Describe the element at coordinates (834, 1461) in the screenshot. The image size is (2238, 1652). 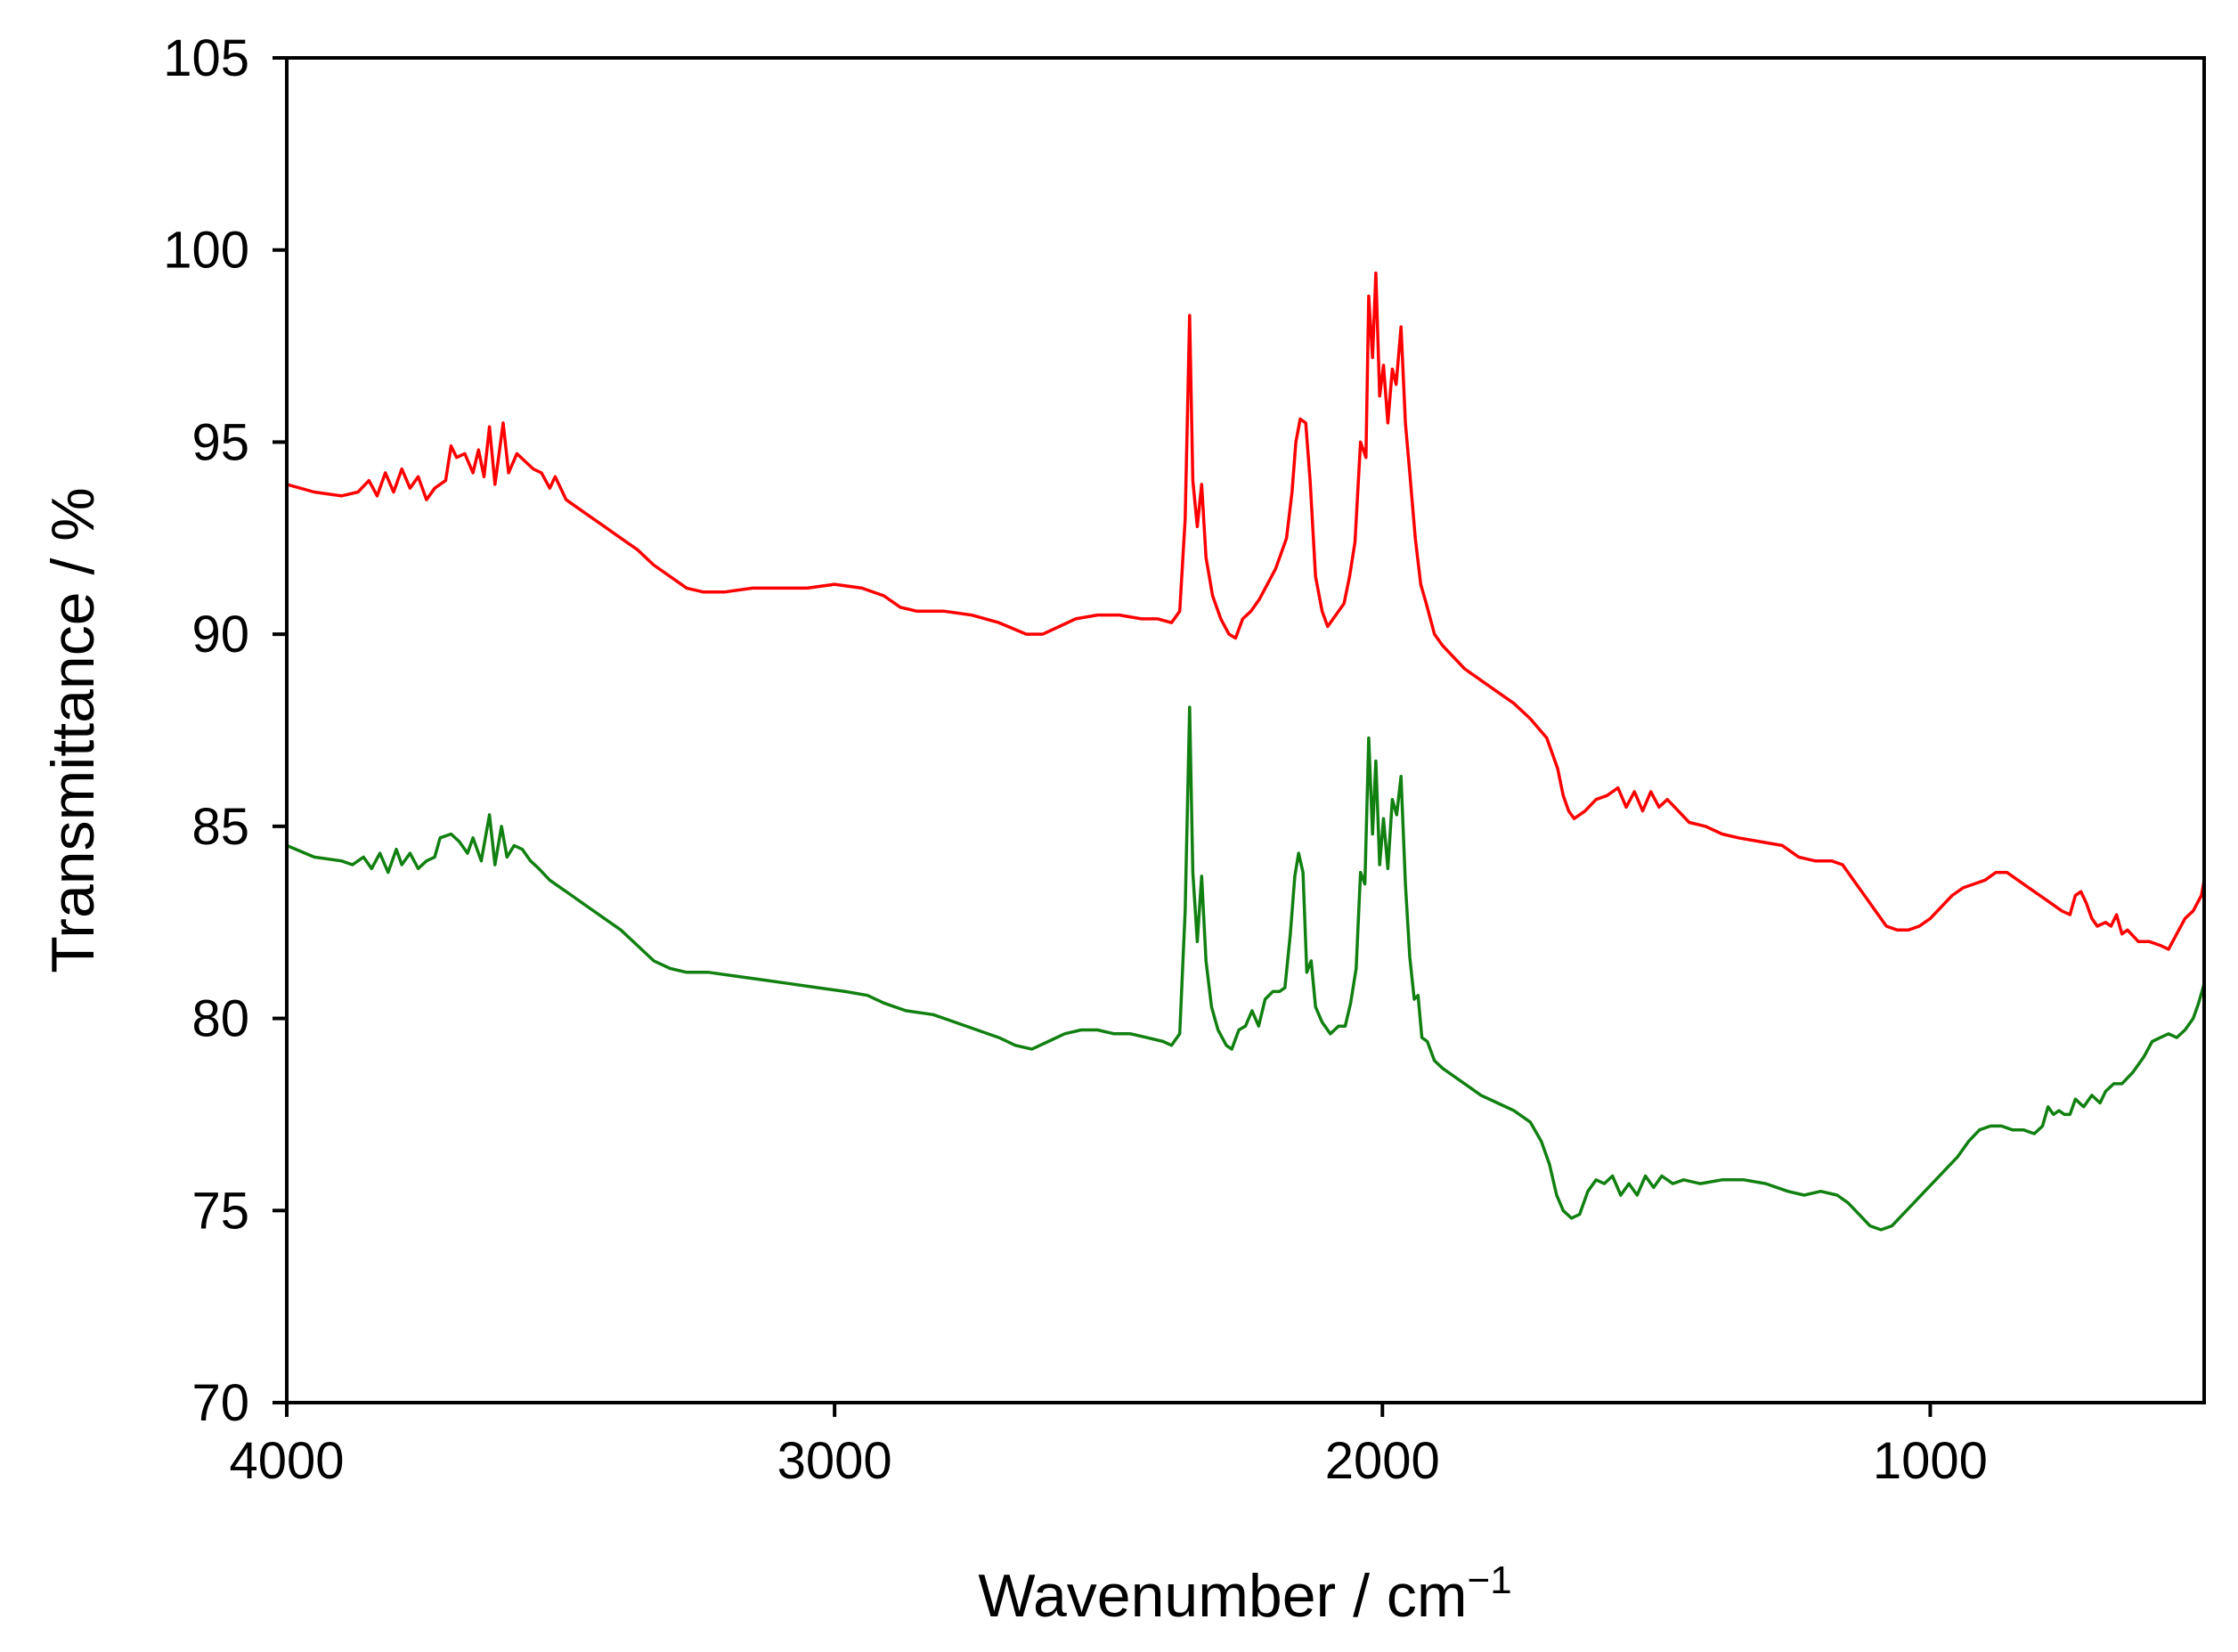
I see `x-tick-label: 3000` at that location.